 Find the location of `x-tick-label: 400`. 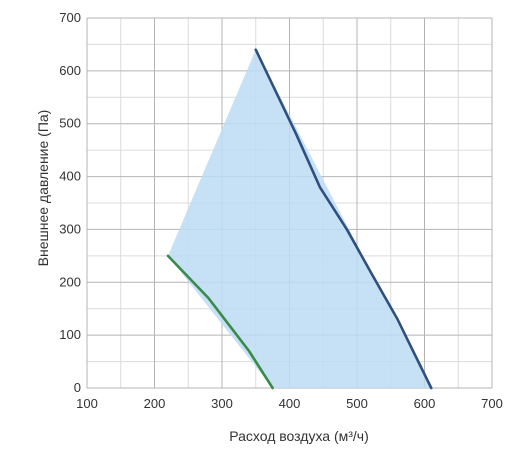

x-tick-label: 400 is located at coordinates (290, 403).